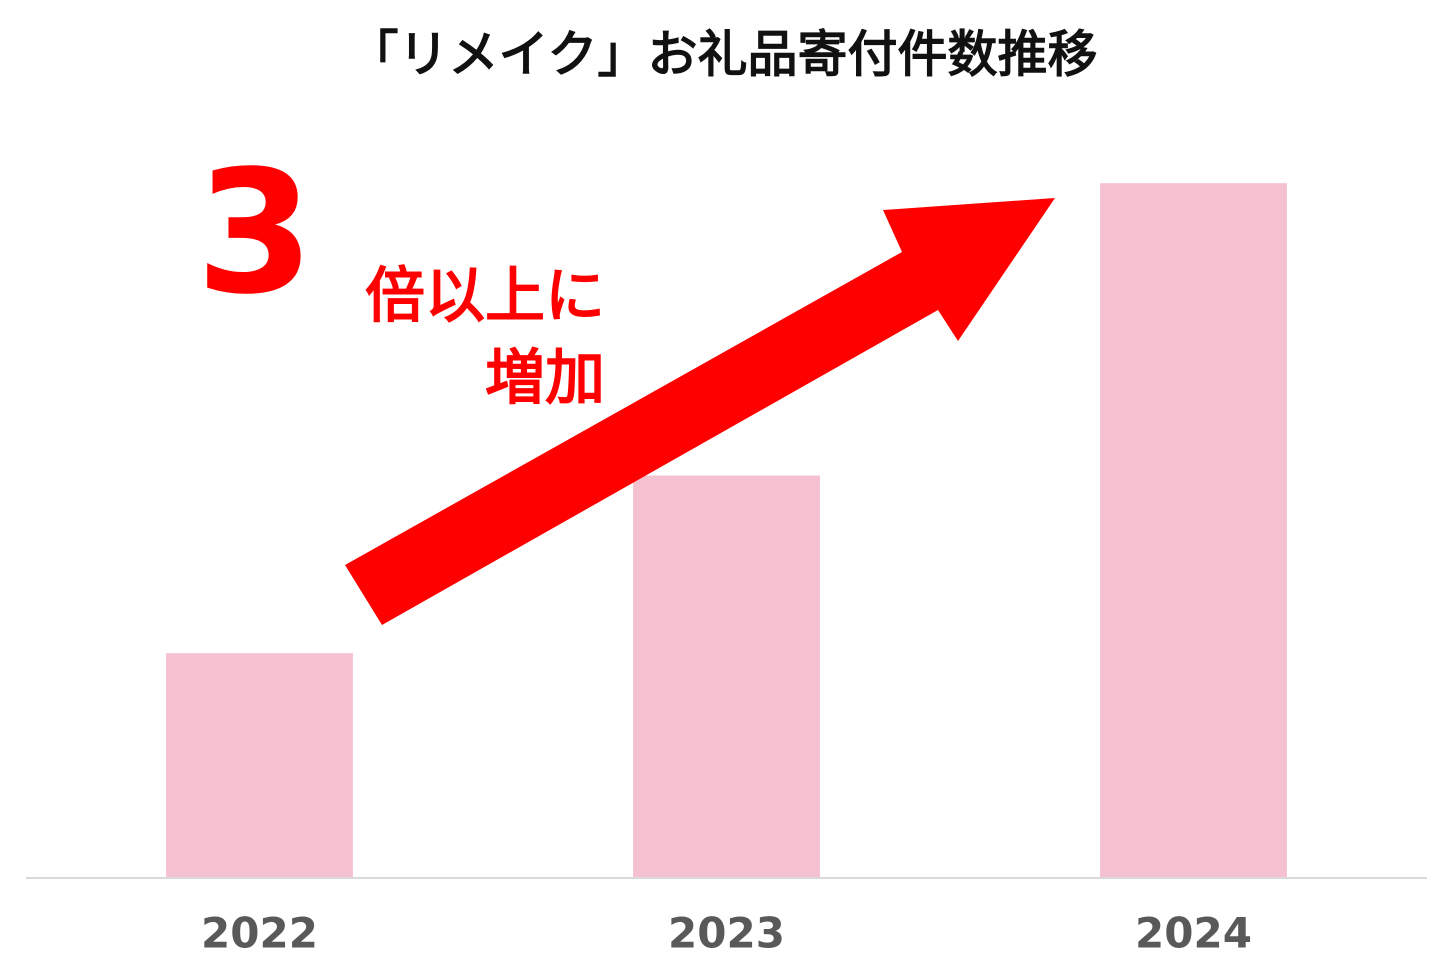 This screenshot has height=978, width=1447. Describe the element at coordinates (259, 933) in the screenshot. I see `x-tick-label: 2022` at that location.